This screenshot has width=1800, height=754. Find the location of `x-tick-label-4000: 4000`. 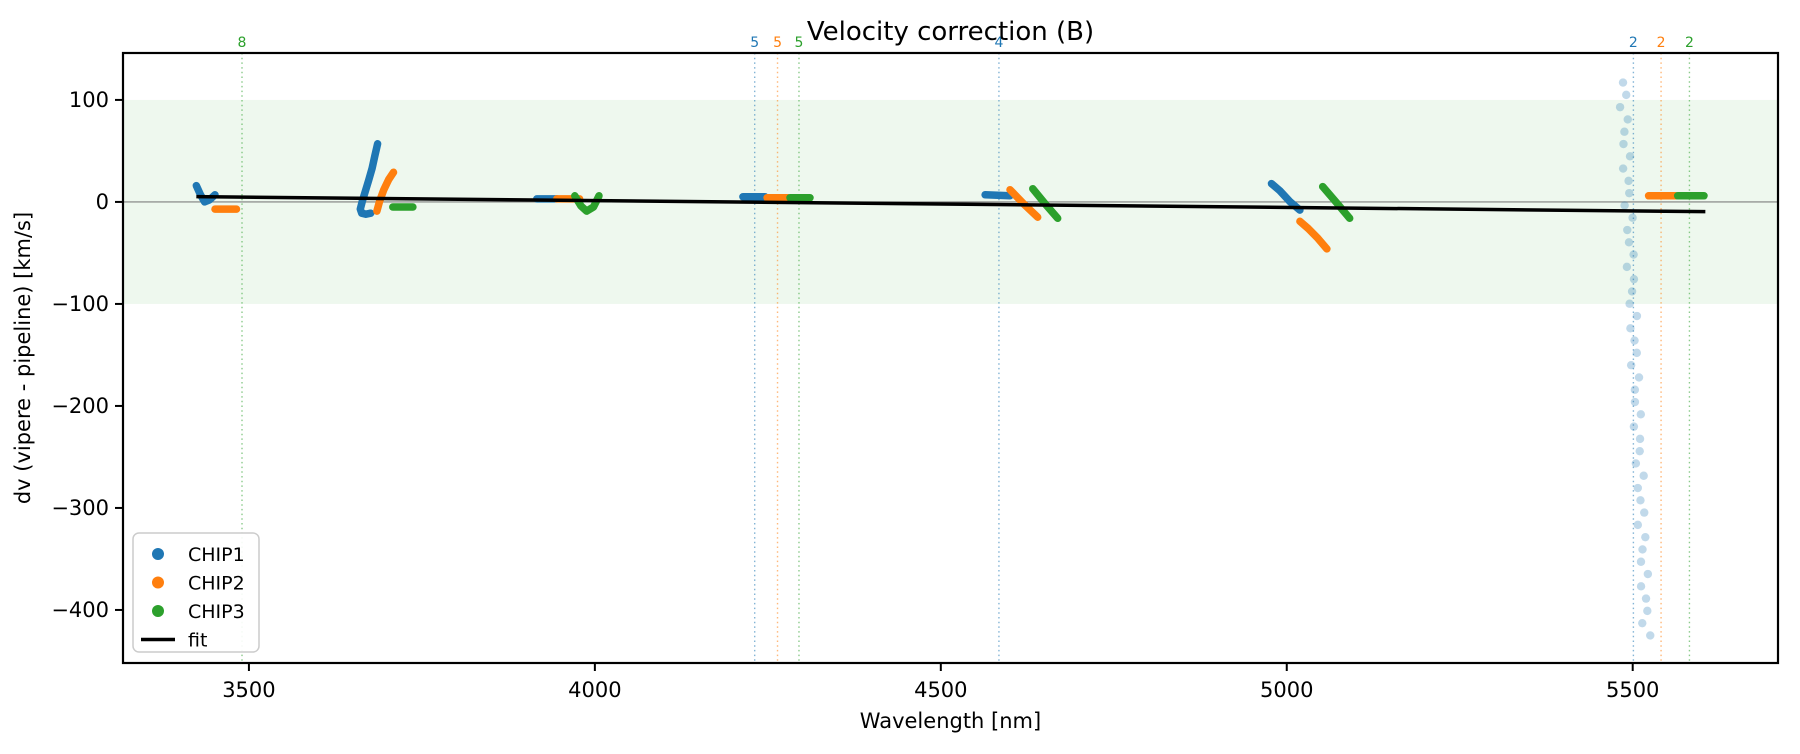

x-tick-label-4000: 4000 is located at coordinates (594, 690).